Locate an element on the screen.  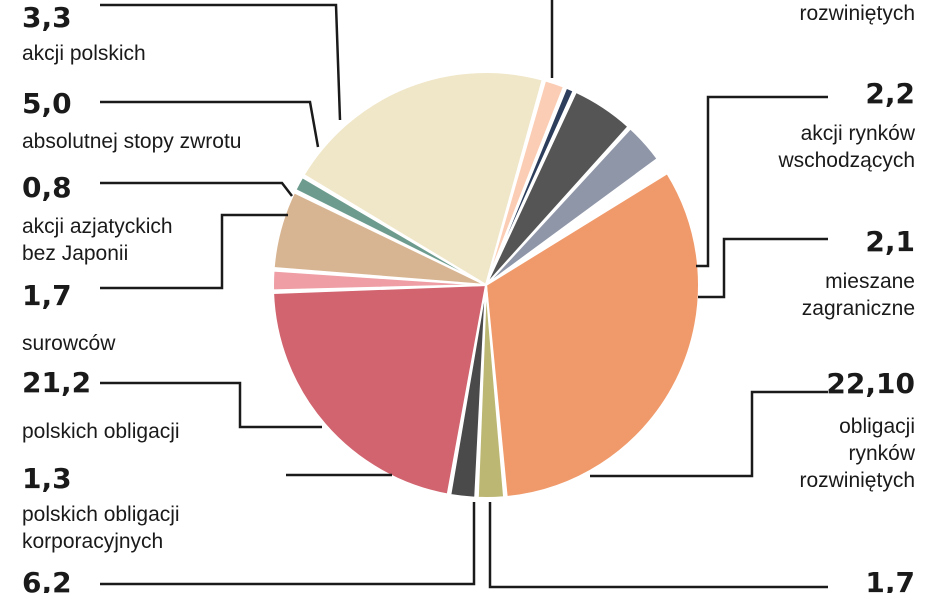
slice-value-label: 3,3 is located at coordinates (47, 17).